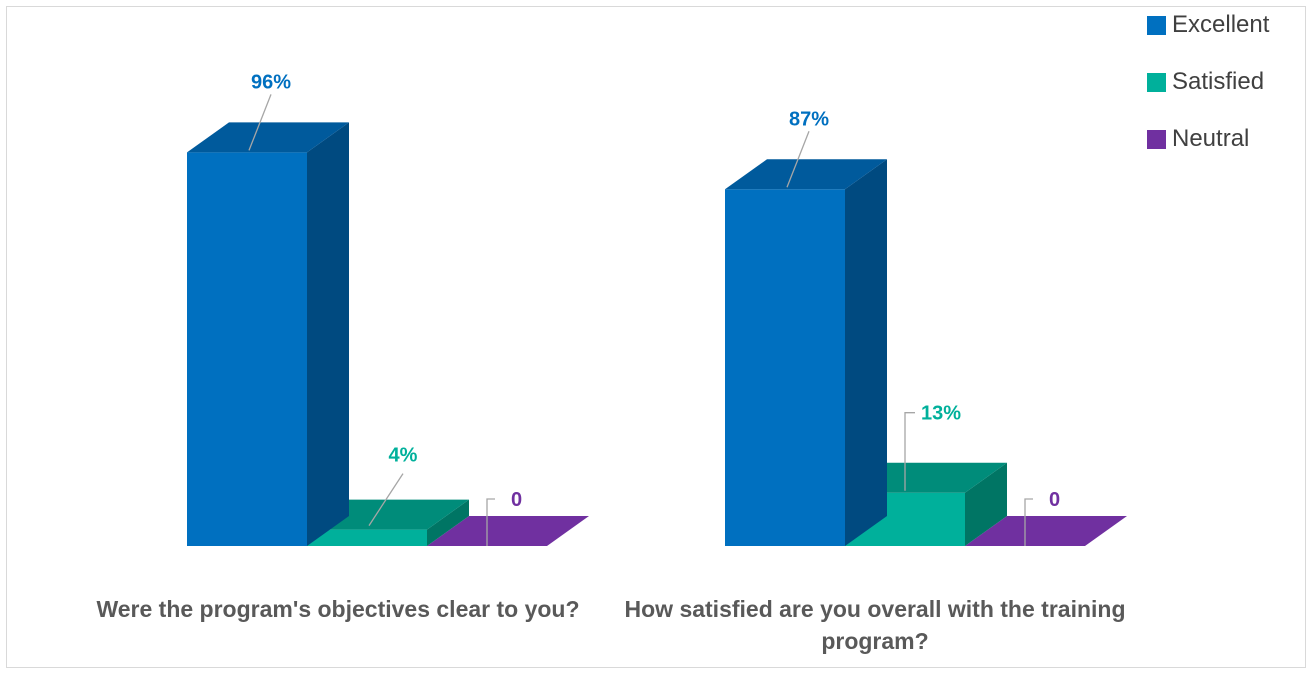 The width and height of the screenshot is (1312, 673). Describe the element at coordinates (1156, 82) in the screenshot. I see `legend-swatch-satisfied` at that location.